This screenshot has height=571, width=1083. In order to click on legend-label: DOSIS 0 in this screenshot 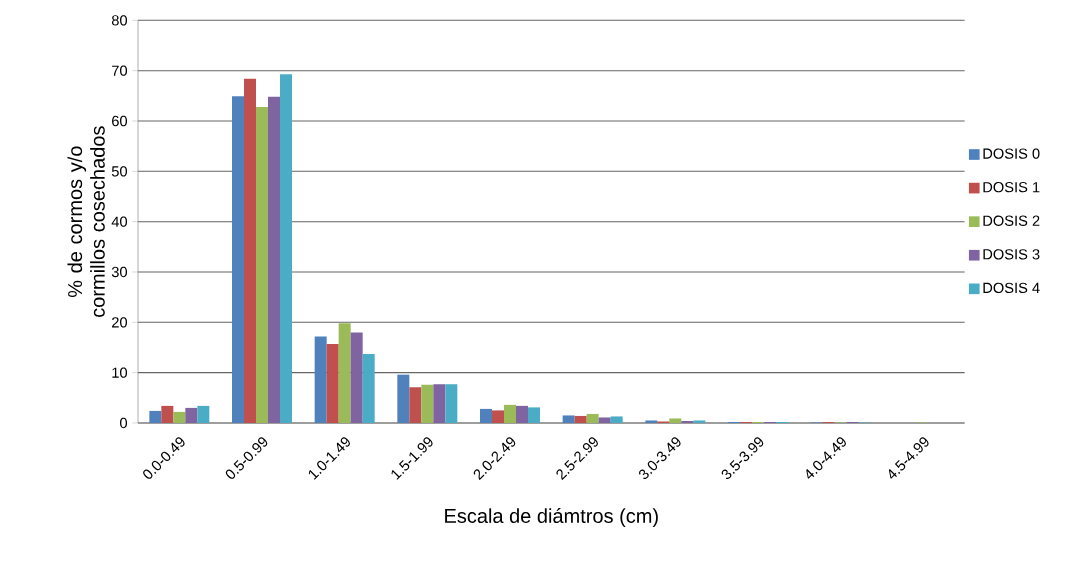, I will do `click(1011, 153)`.